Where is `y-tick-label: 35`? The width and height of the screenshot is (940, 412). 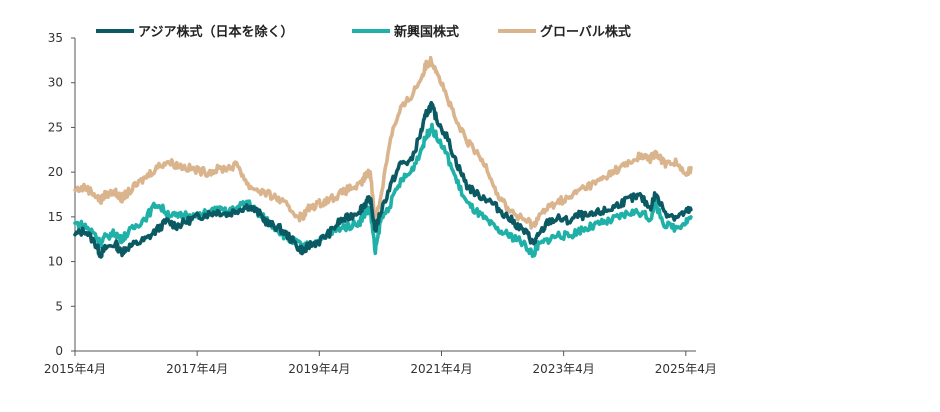 y-tick-label: 35 is located at coordinates (55, 38).